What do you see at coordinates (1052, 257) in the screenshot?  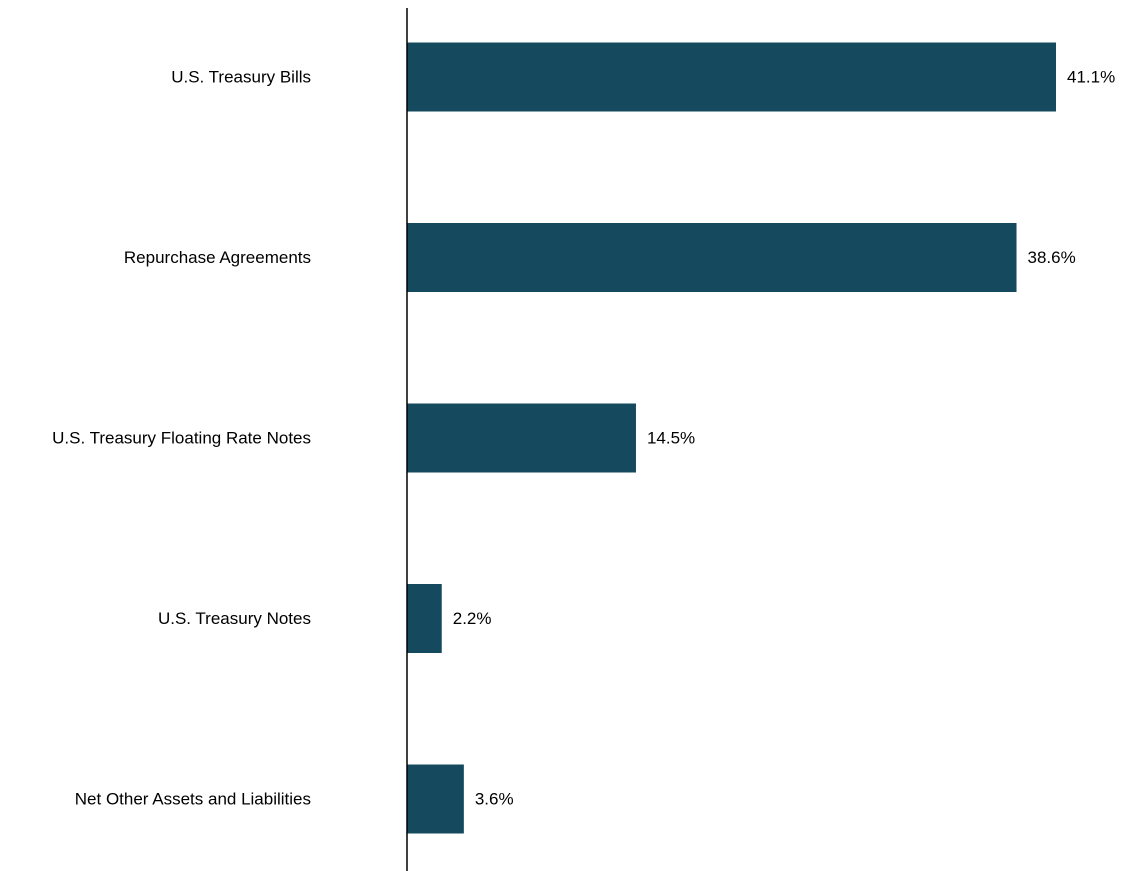 I see `value-label: 38.6%` at bounding box center [1052, 257].